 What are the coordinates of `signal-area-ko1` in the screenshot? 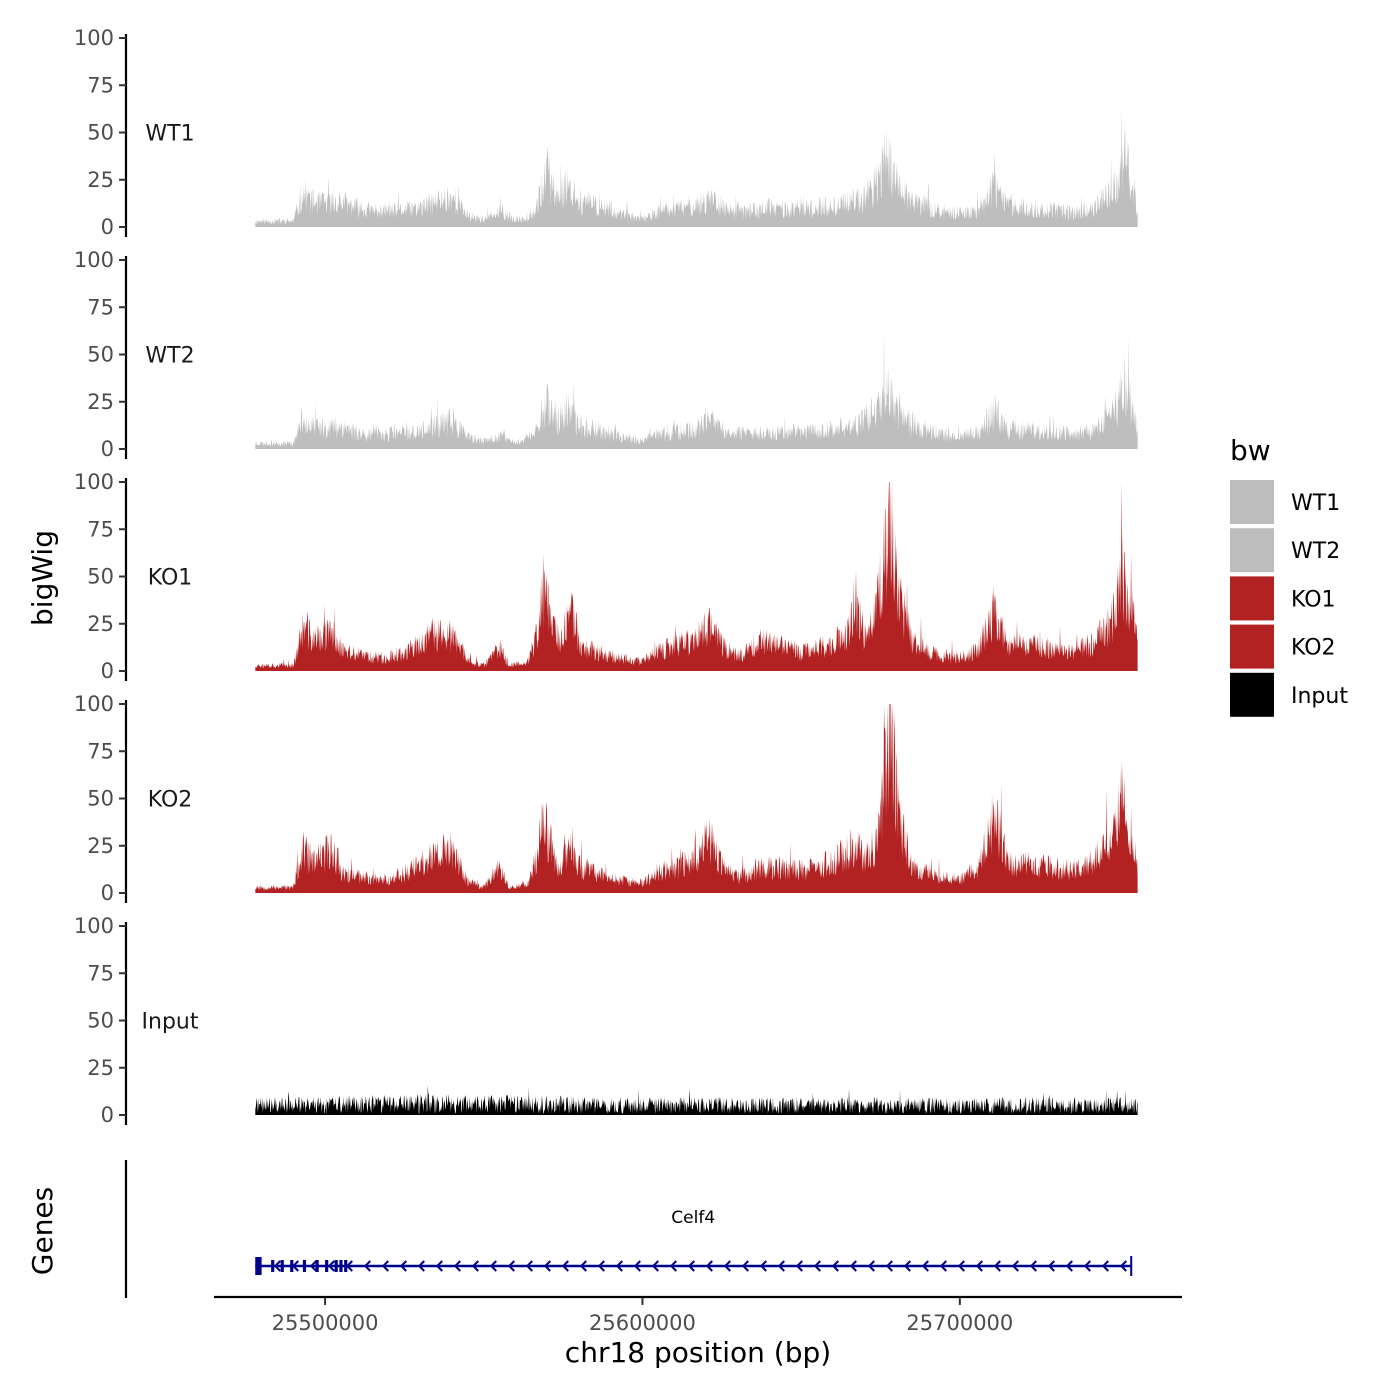 It's located at (696, 576).